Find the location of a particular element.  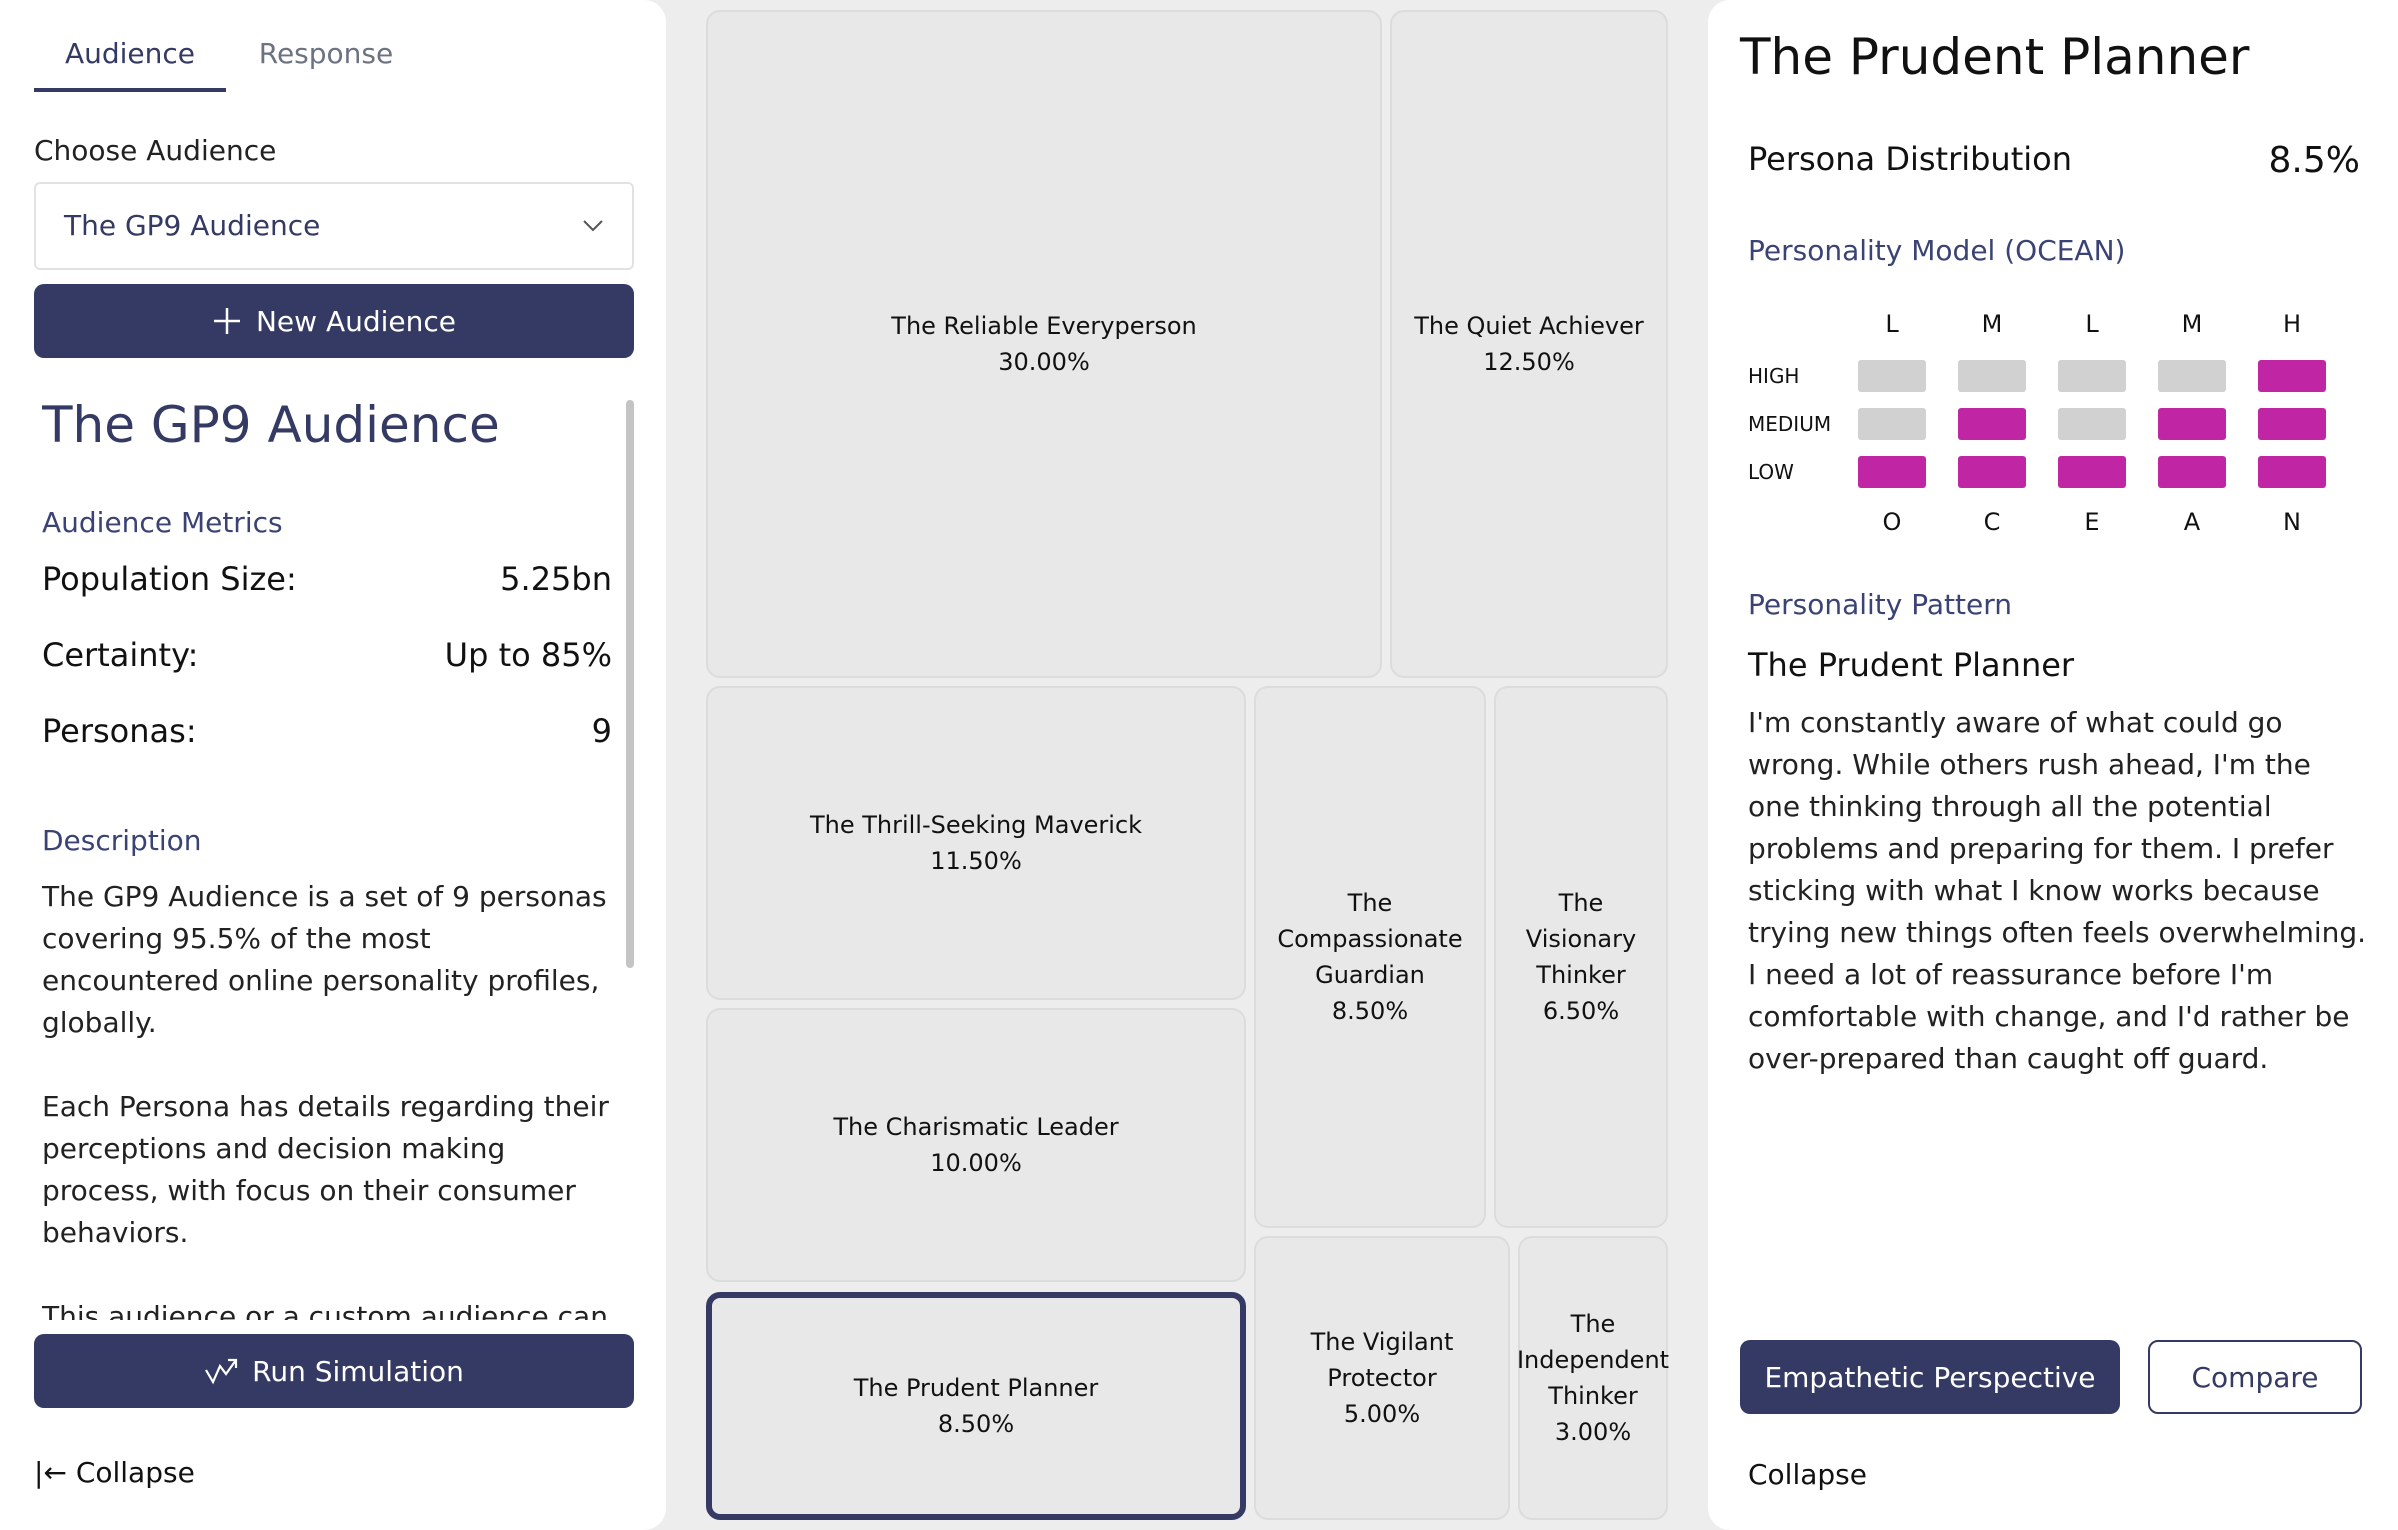

personality-pattern-label: Personality Pattern is located at coordinates (1880, 604).